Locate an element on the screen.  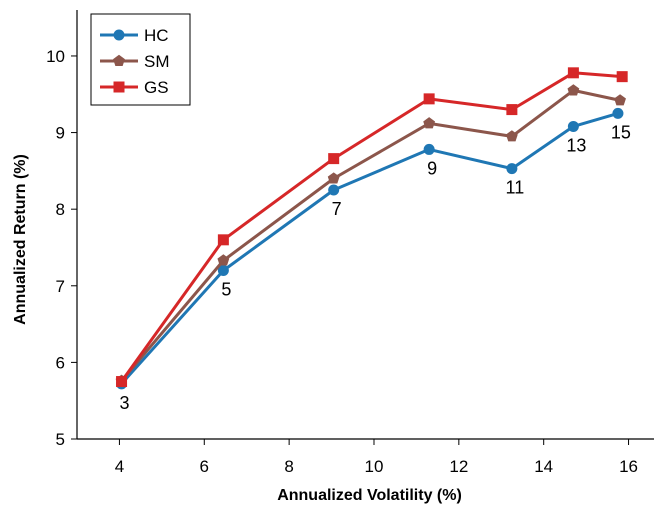
legend-label-gs: GS is located at coordinates (156, 87).